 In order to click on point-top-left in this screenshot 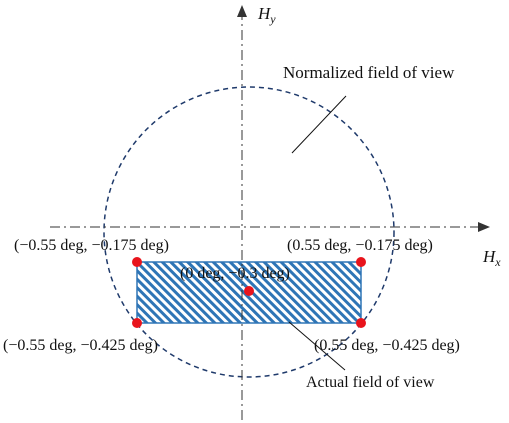, I will do `click(137, 262)`.